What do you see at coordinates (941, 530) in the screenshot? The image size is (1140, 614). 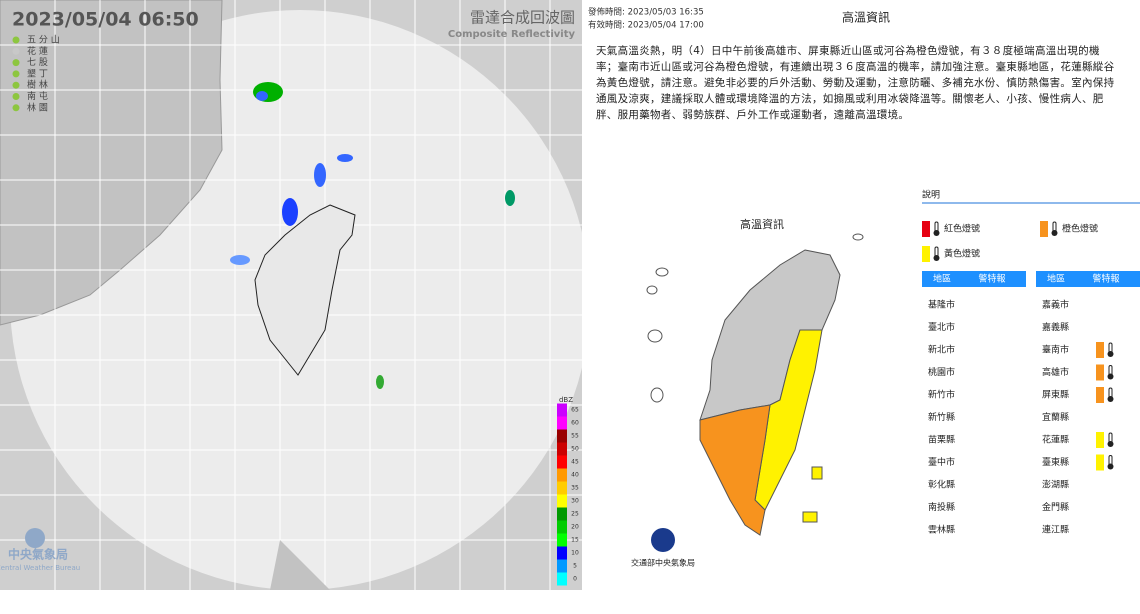 I see `region-name: 雲林縣` at bounding box center [941, 530].